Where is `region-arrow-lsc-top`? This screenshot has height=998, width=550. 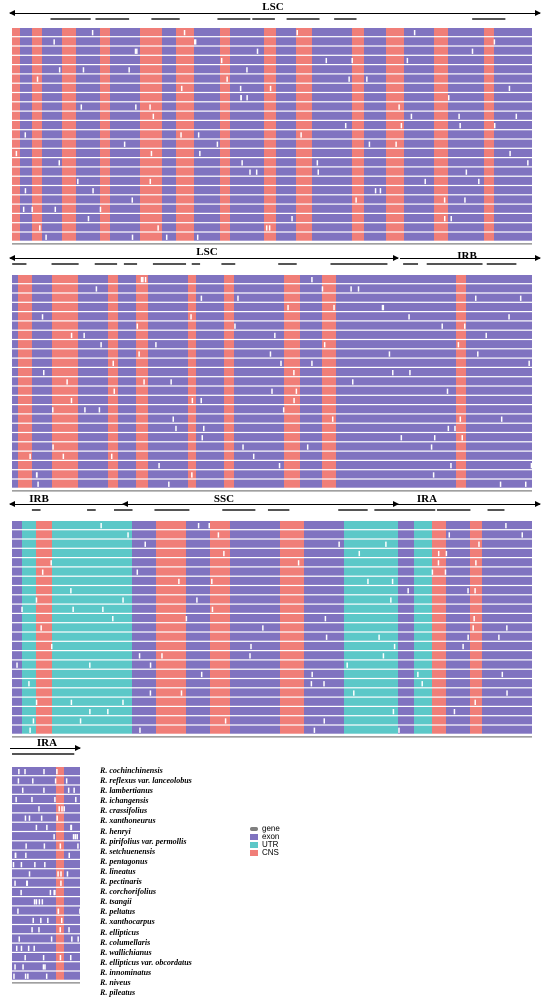 region-arrow-lsc-top is located at coordinates (275, 13).